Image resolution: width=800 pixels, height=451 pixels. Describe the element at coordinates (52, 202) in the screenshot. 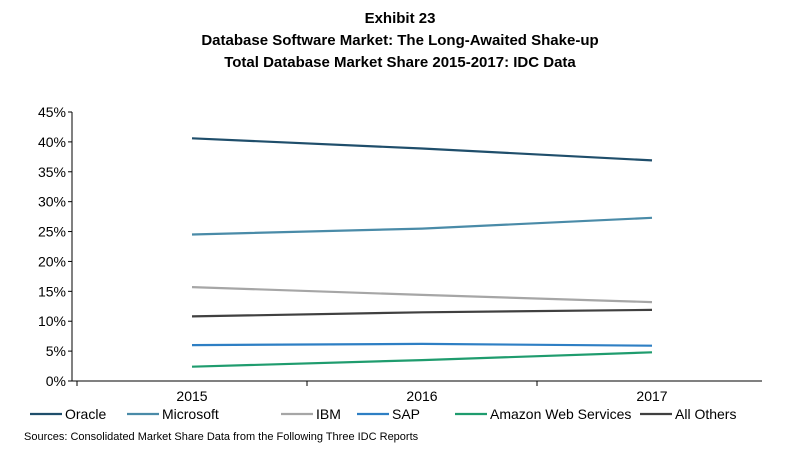

I see `y-tick-label: 30%` at that location.